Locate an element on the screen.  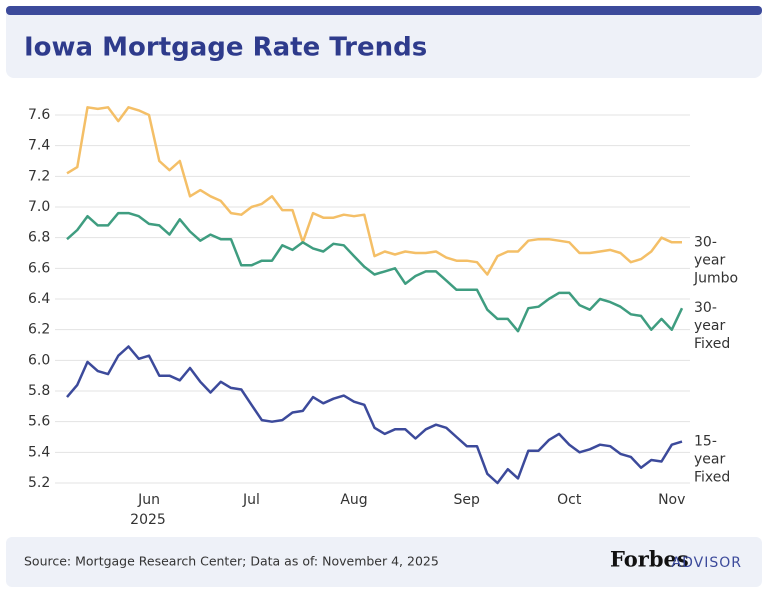
brand: Forbes is located at coordinates (649, 559).